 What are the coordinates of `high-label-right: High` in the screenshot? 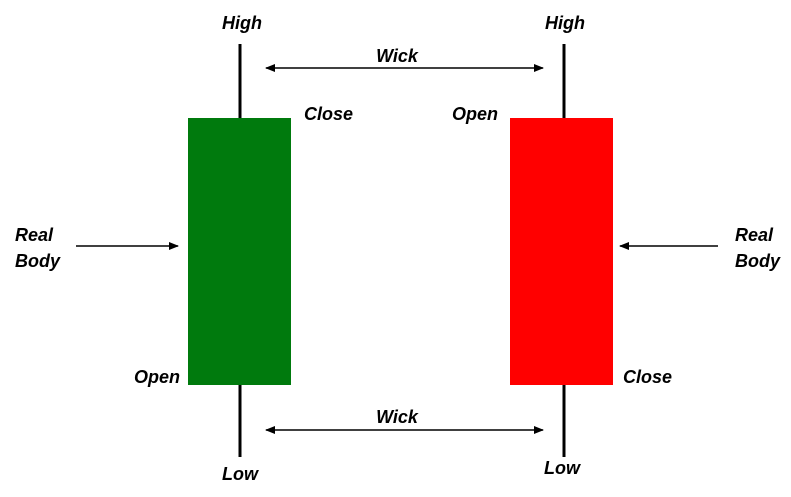 It's located at (565, 23).